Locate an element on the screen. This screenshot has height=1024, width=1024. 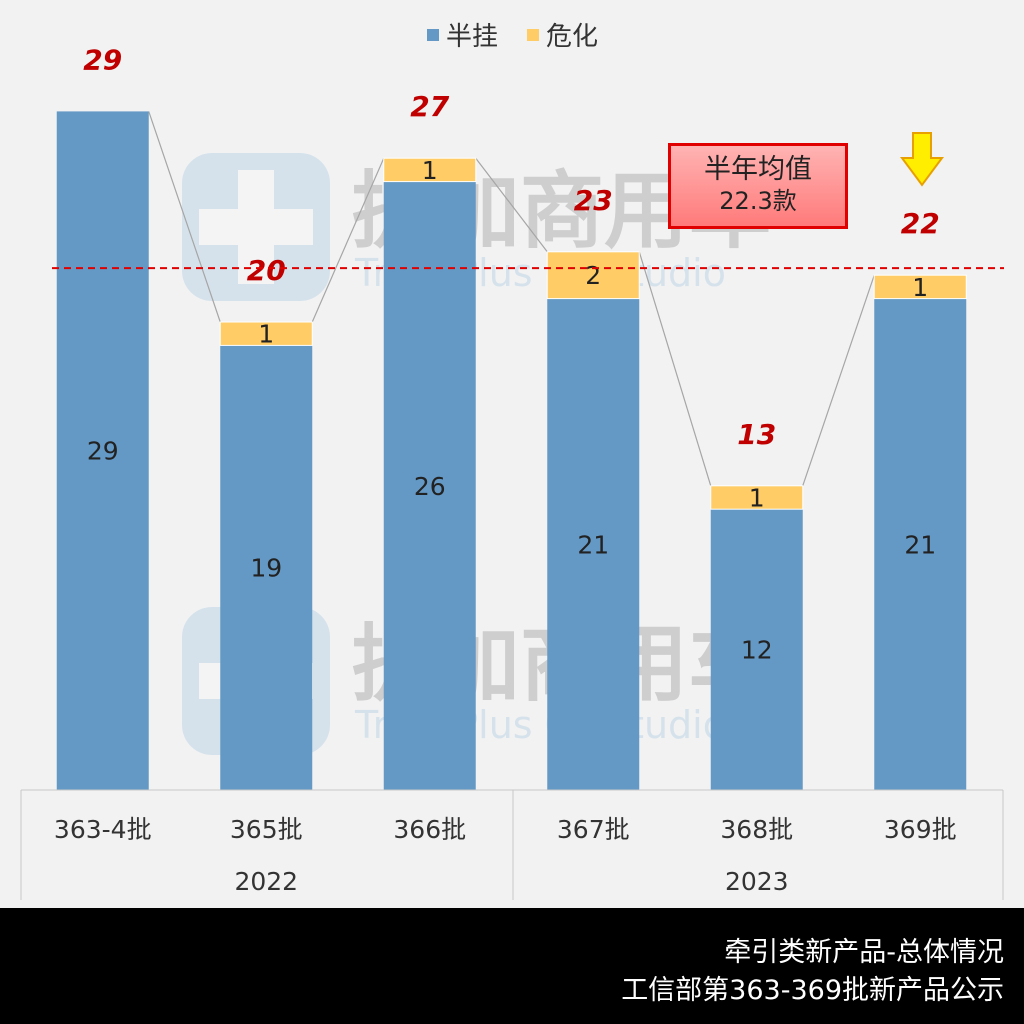
category-label: 367批 is located at coordinates (593, 829).